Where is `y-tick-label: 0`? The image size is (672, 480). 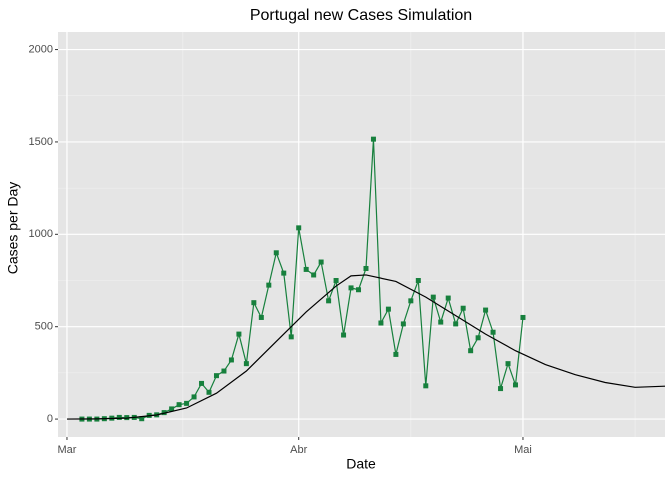
y-tick-label: 0 is located at coordinates (50, 419).